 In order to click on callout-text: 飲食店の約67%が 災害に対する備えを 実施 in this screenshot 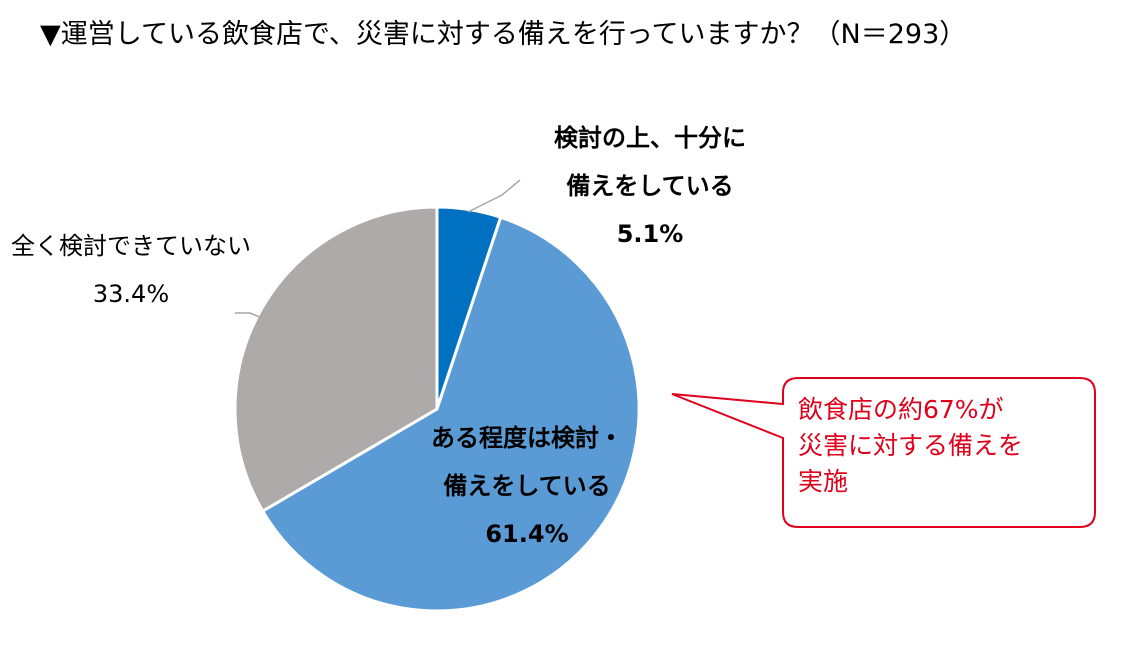, I will do `click(943, 446)`.